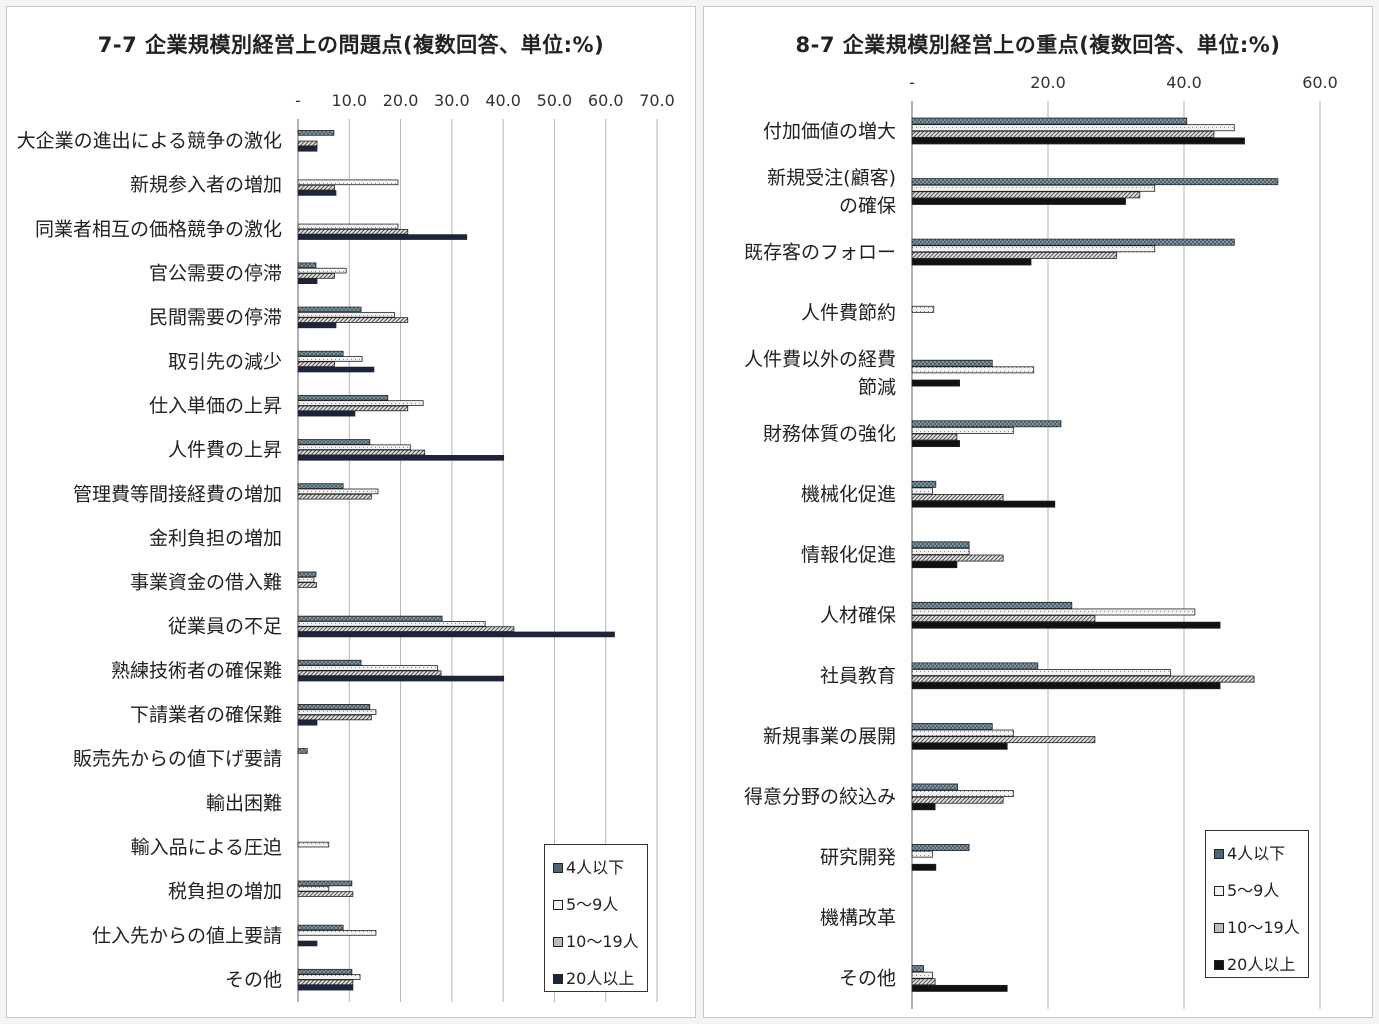 The image size is (1379, 1024). What do you see at coordinates (1038, 45) in the screenshot?
I see `chart-title-priorities: 8-7 企業規模別経営上の重点(複数回答、単位:%)` at bounding box center [1038, 45].